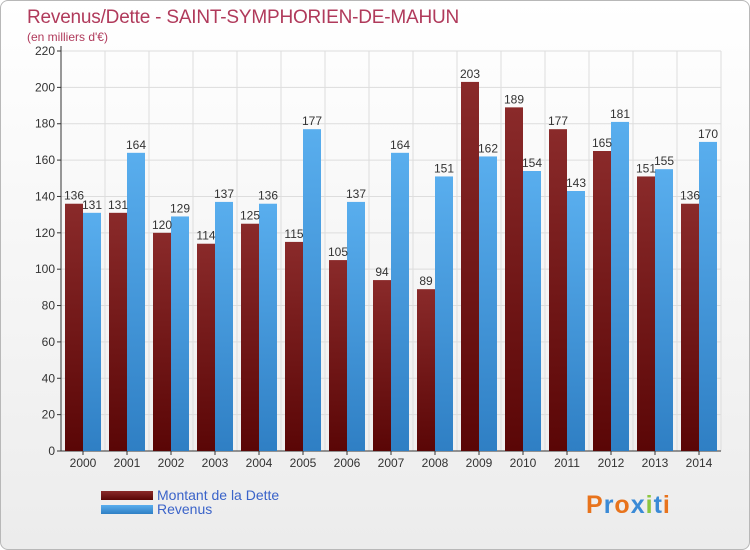 This screenshot has height=550, width=750. I want to click on logo-letter: r, so click(609, 505).